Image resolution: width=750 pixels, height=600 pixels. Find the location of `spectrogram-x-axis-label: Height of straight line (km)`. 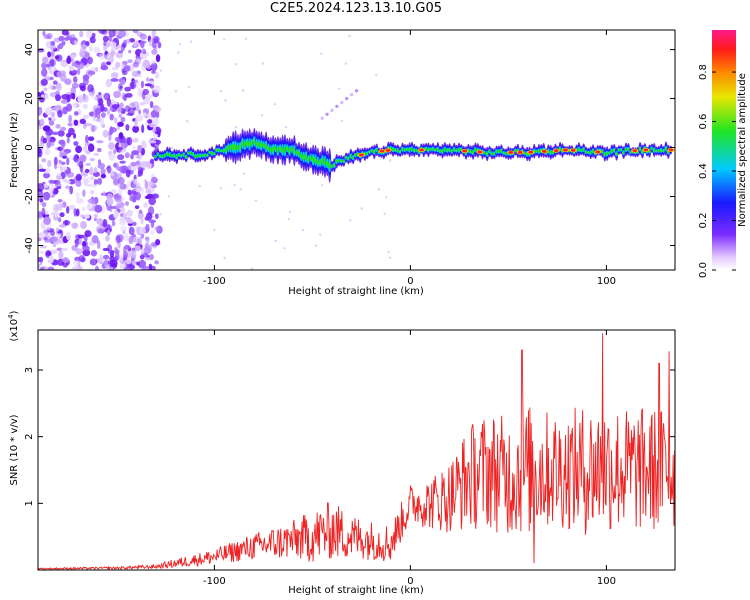

spectrogram-x-axis-label: Height of straight line (km) is located at coordinates (356, 291).